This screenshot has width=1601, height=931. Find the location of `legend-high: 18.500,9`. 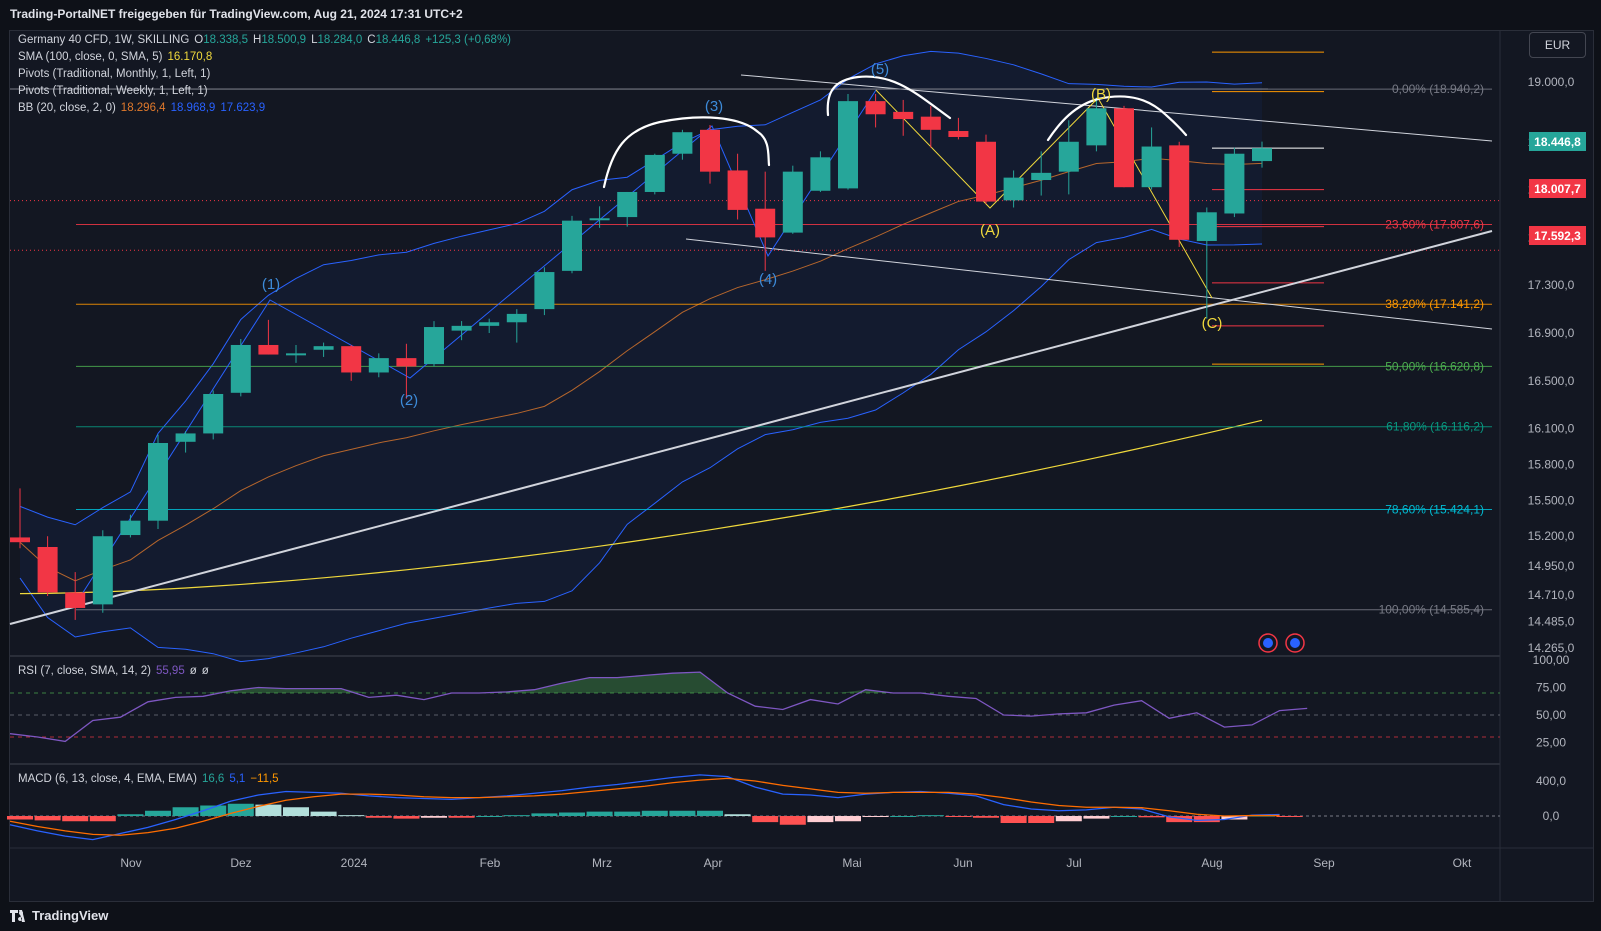

legend-high: 18.500,9 is located at coordinates (284, 40).